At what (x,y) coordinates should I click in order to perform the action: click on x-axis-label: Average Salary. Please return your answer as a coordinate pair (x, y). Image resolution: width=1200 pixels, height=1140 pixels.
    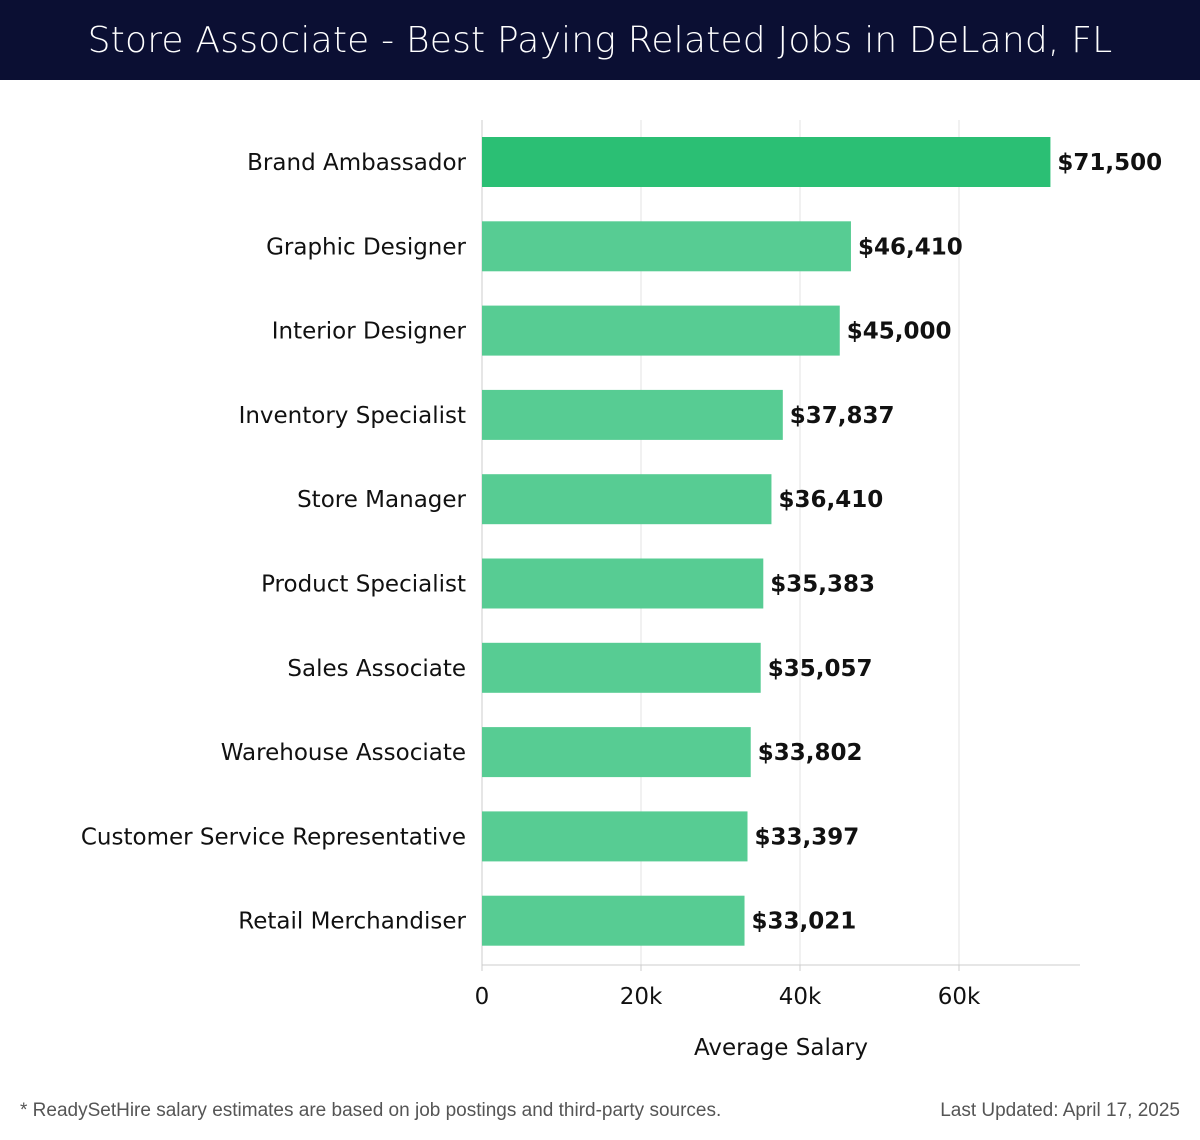
    Looking at the image, I should click on (781, 1048).